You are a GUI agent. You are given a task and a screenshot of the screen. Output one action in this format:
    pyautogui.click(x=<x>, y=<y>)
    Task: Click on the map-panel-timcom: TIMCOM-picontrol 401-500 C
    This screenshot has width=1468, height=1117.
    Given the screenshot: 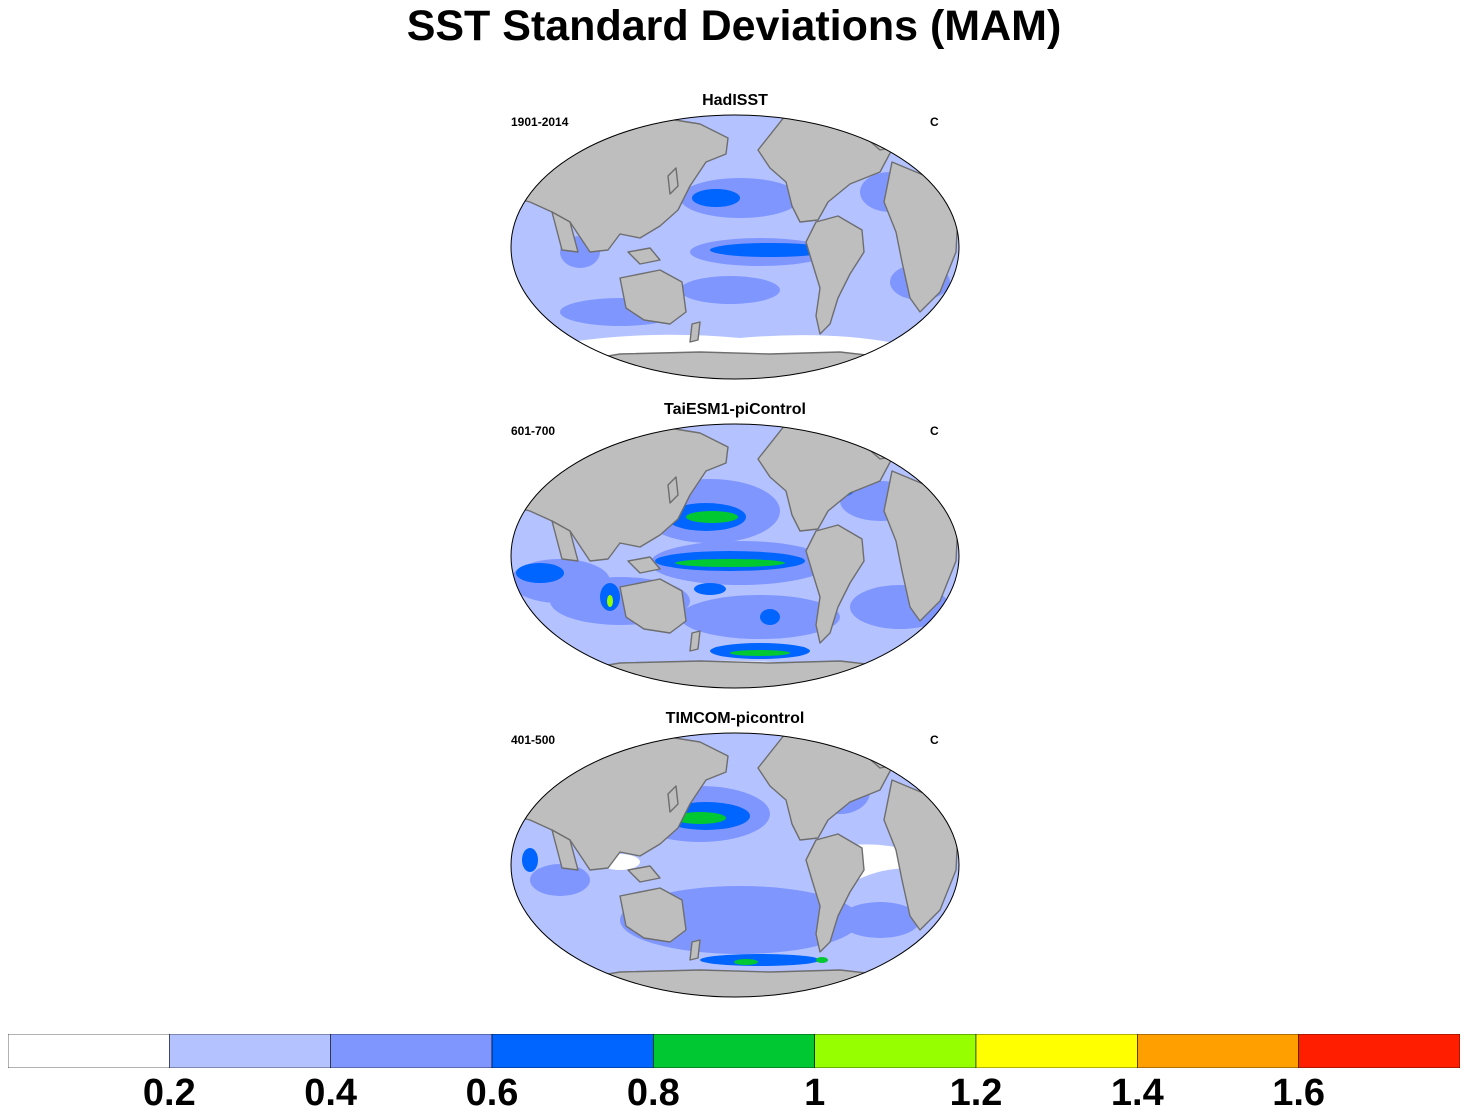 What is the action you would take?
    pyautogui.click(x=735, y=860)
    